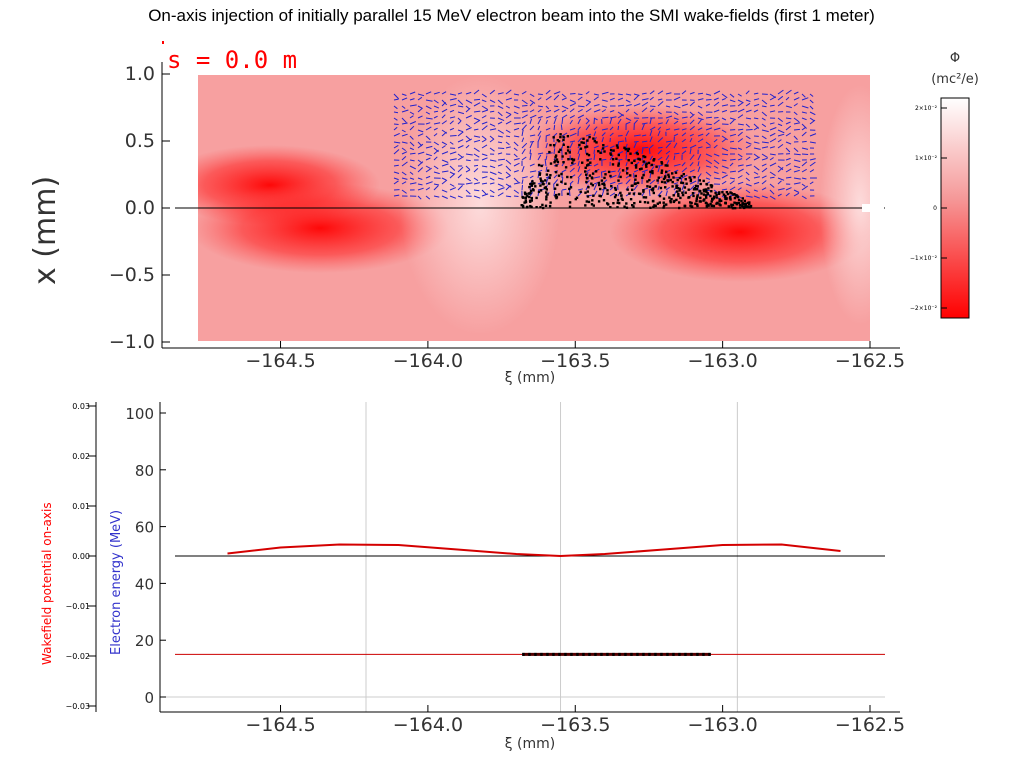 This screenshot has width=1023, height=767. What do you see at coordinates (144, 528) in the screenshot?
I see `energy-tick-label: 60` at bounding box center [144, 528].